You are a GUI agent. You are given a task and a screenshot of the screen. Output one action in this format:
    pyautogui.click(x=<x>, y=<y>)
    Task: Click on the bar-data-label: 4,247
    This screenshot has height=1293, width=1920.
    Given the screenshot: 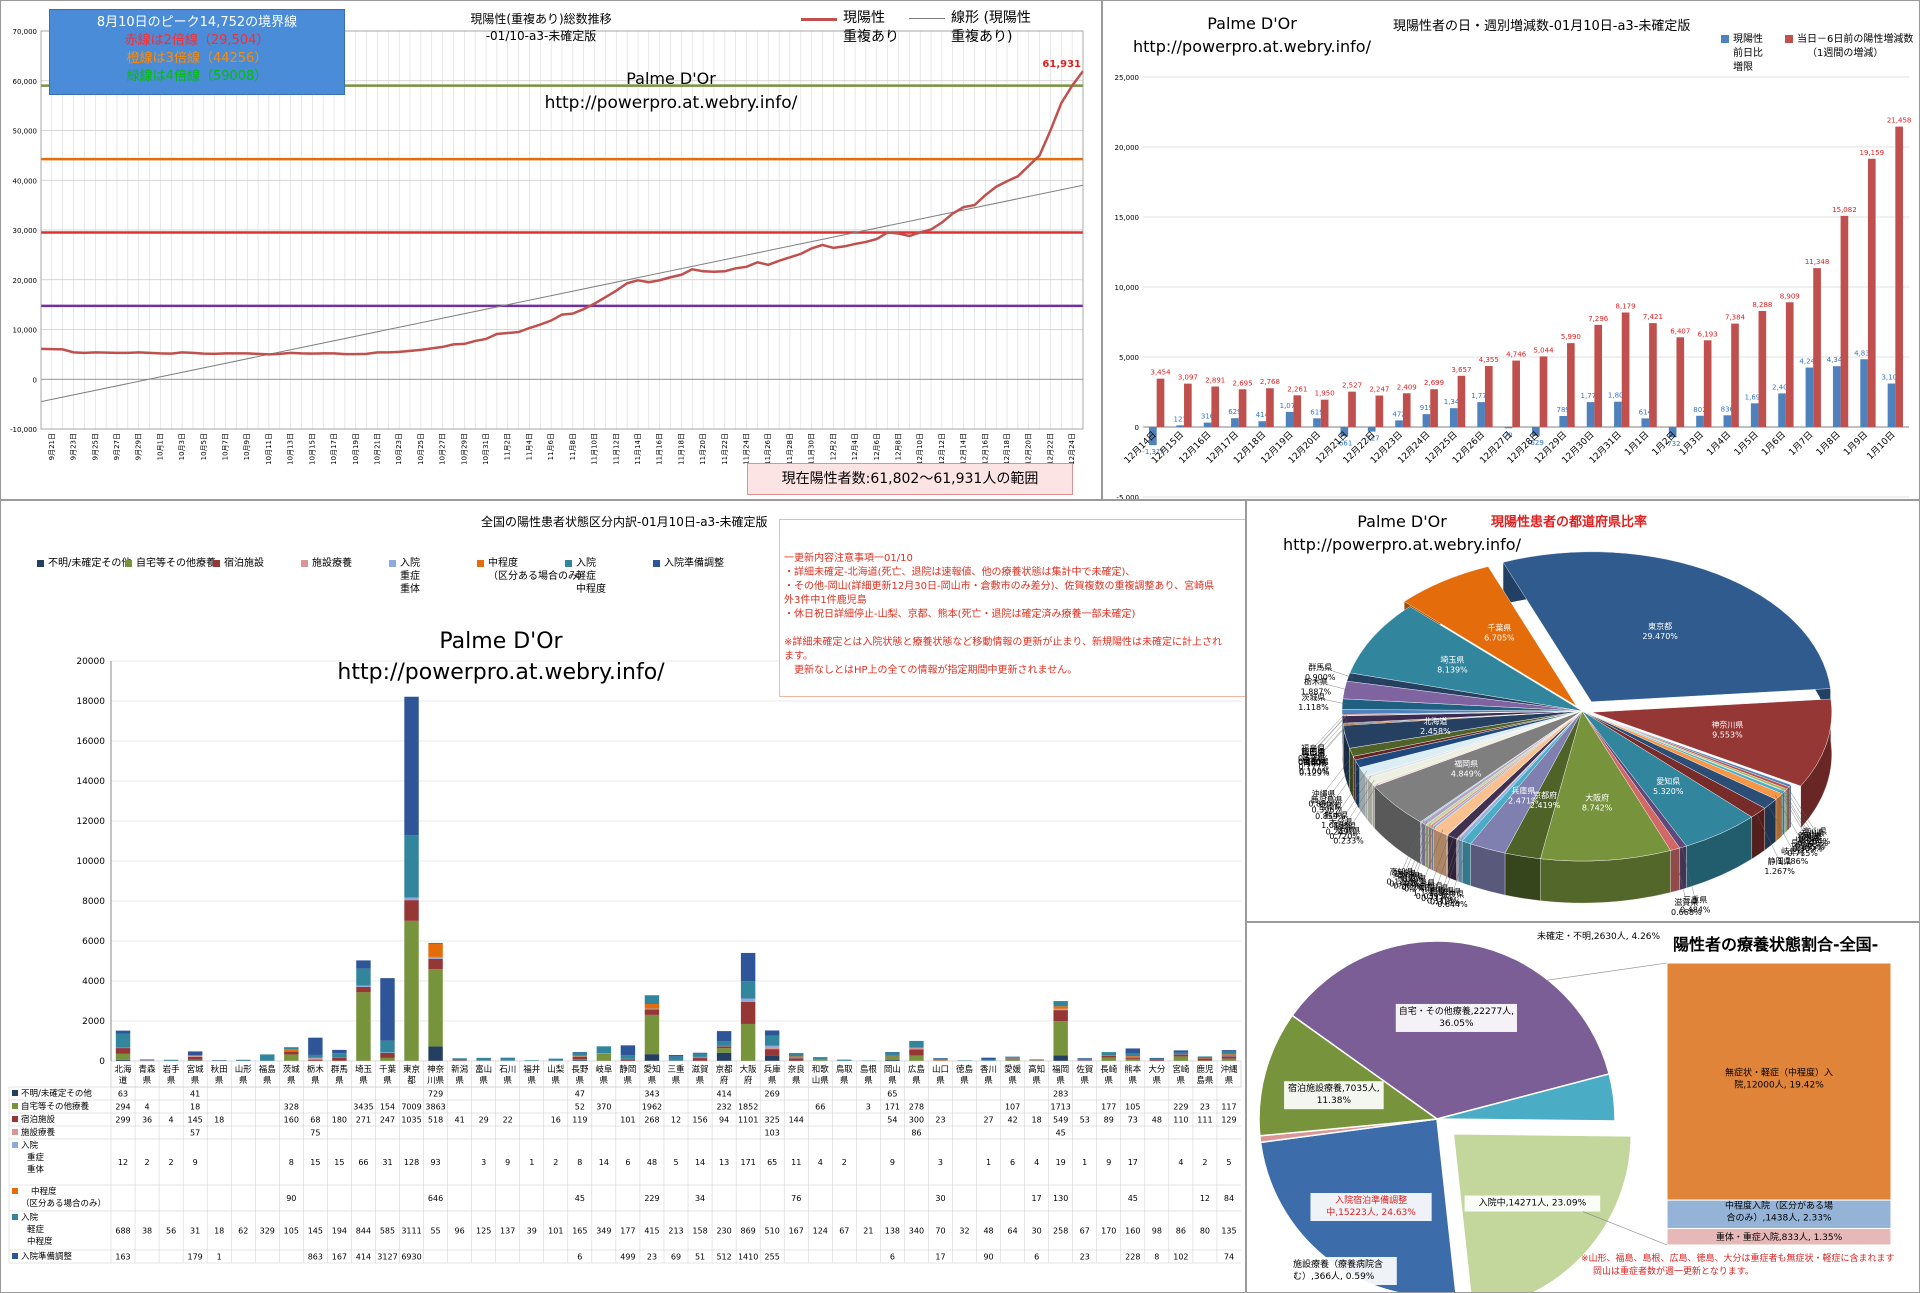 What is the action you would take?
    pyautogui.click(x=1809, y=362)
    